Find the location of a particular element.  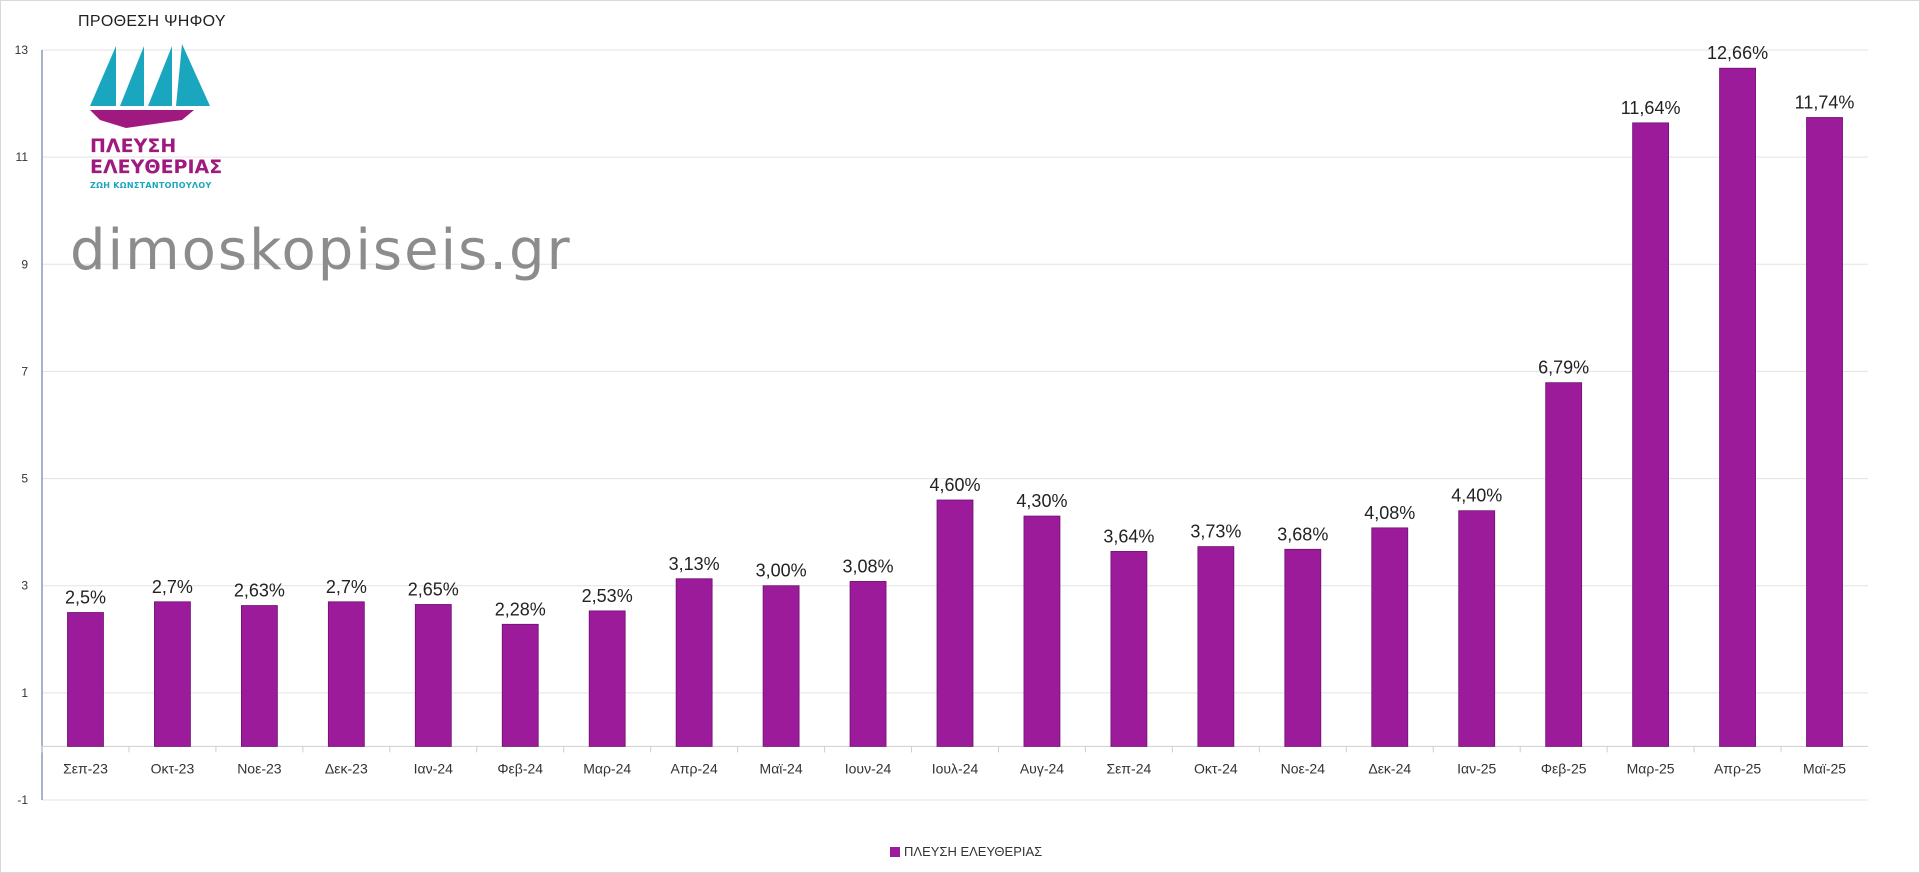

x-tick-label: Μαρ-25 is located at coordinates (1651, 768).